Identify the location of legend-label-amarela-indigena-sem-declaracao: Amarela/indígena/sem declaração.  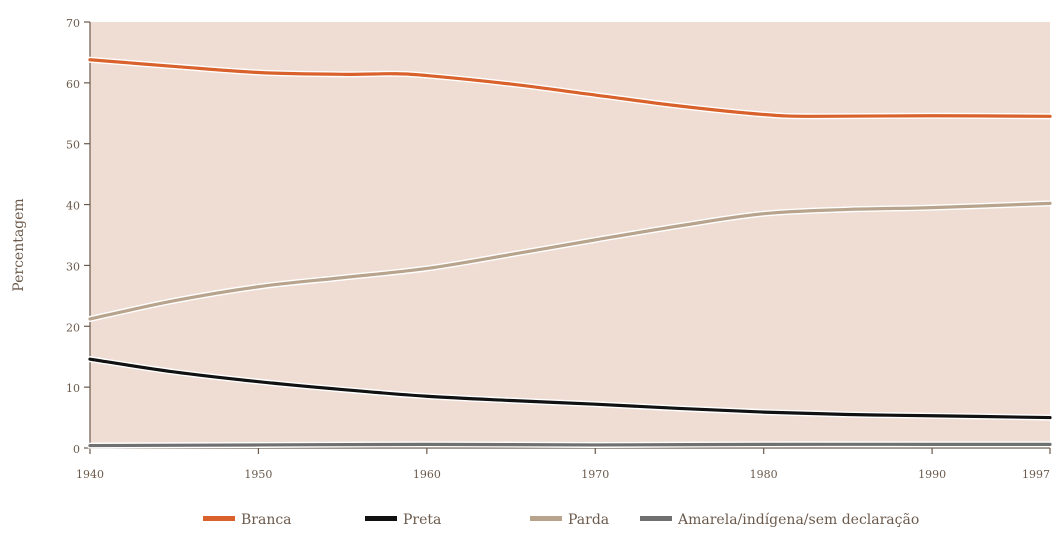
(798, 520).